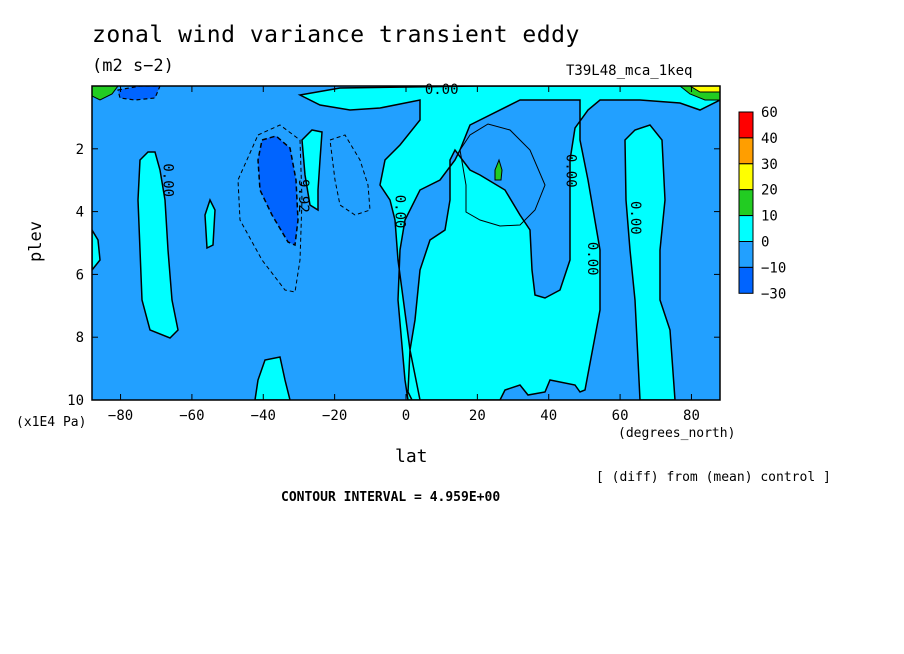 The image size is (904, 654). I want to click on x-tick-label: 60, so click(620, 416).